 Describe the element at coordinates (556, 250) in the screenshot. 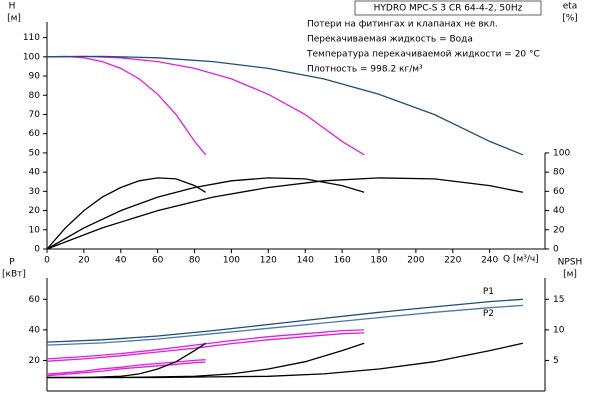

I see `y2-tick-label: 0` at that location.